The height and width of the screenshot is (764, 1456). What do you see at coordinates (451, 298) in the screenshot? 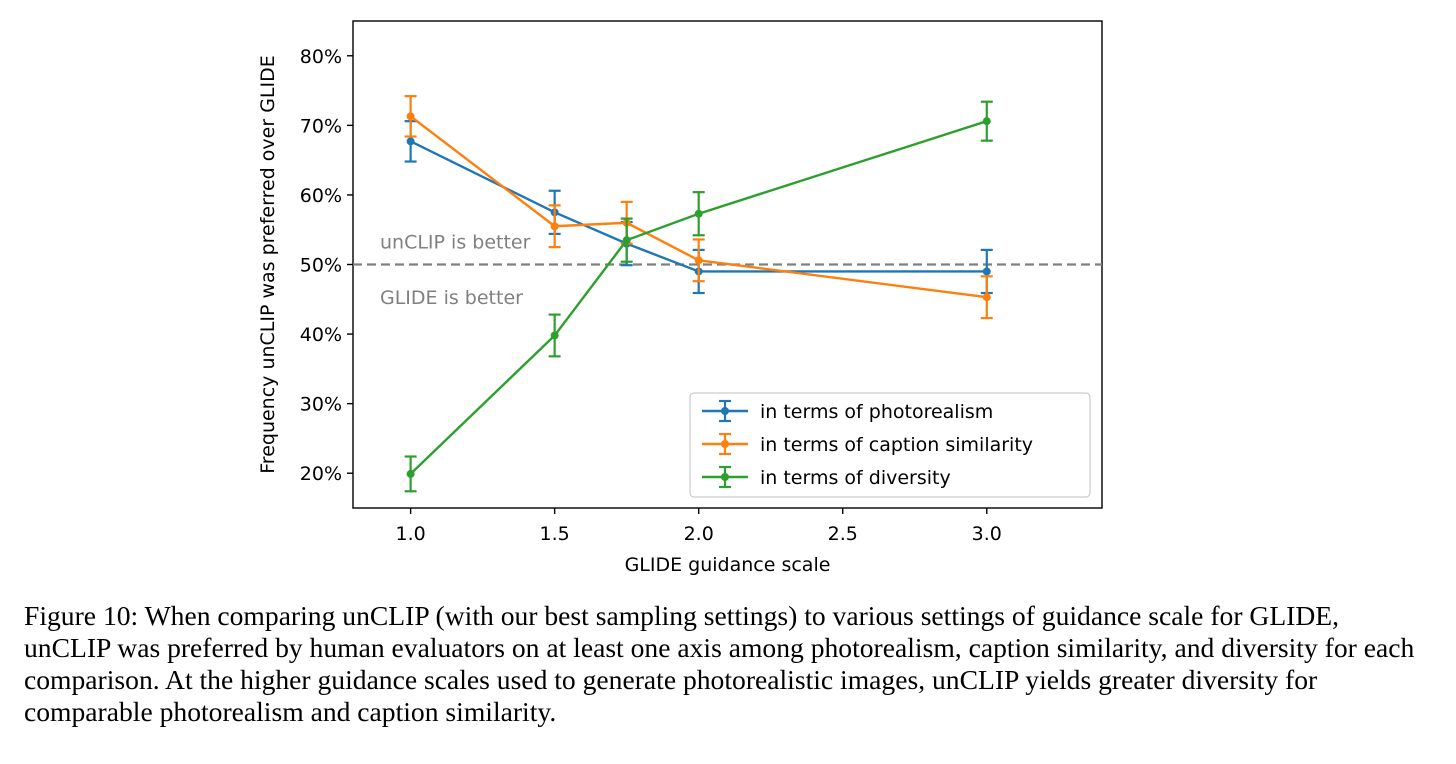
I see `annotation-label: GLIDE is better` at bounding box center [451, 298].